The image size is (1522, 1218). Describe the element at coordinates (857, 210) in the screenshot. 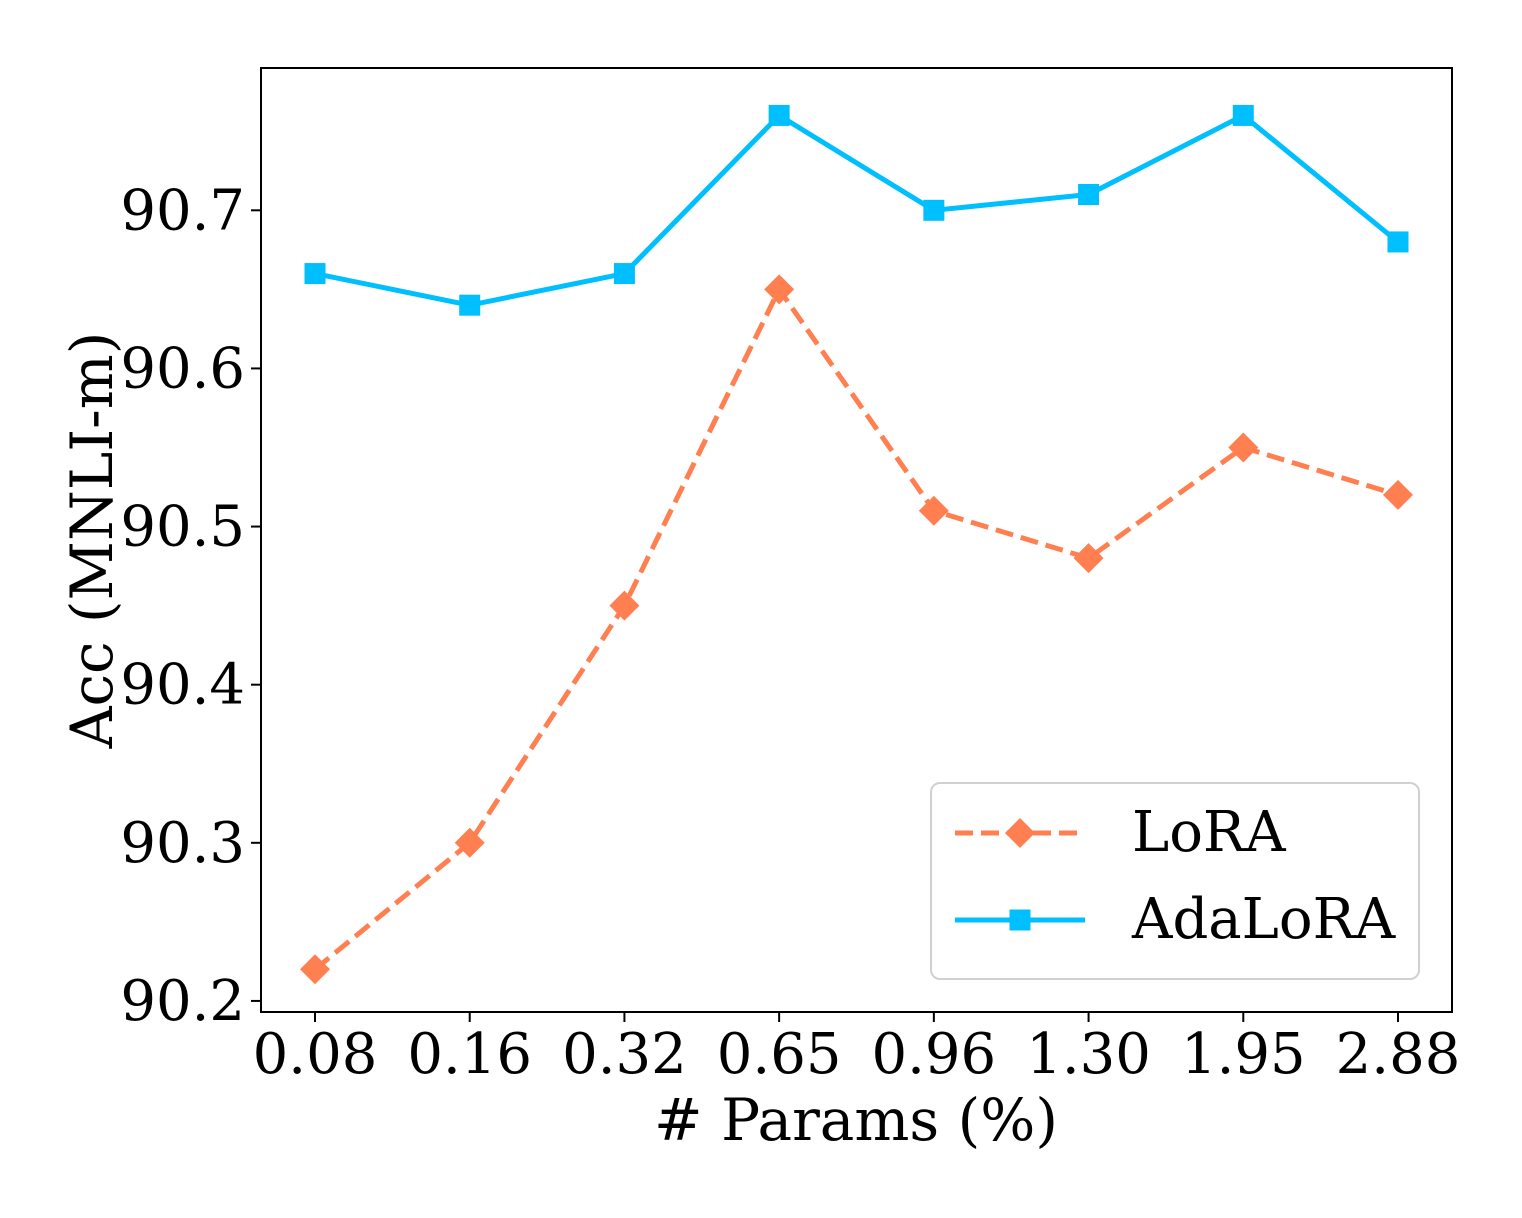

I see `series-line-adalora` at that location.